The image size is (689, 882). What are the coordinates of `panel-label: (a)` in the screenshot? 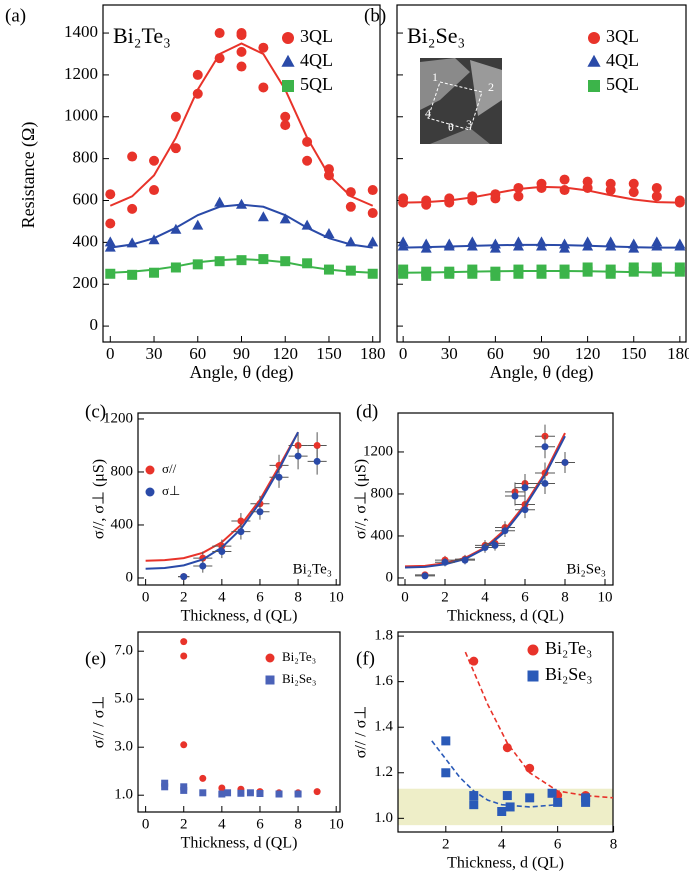 It's located at (15, 15).